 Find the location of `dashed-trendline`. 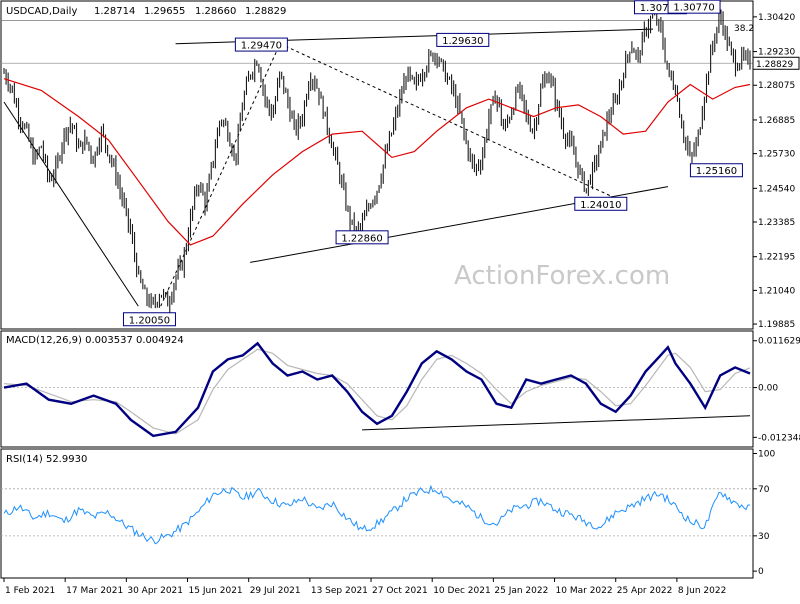

dashed-trendline is located at coordinates (447, 121).